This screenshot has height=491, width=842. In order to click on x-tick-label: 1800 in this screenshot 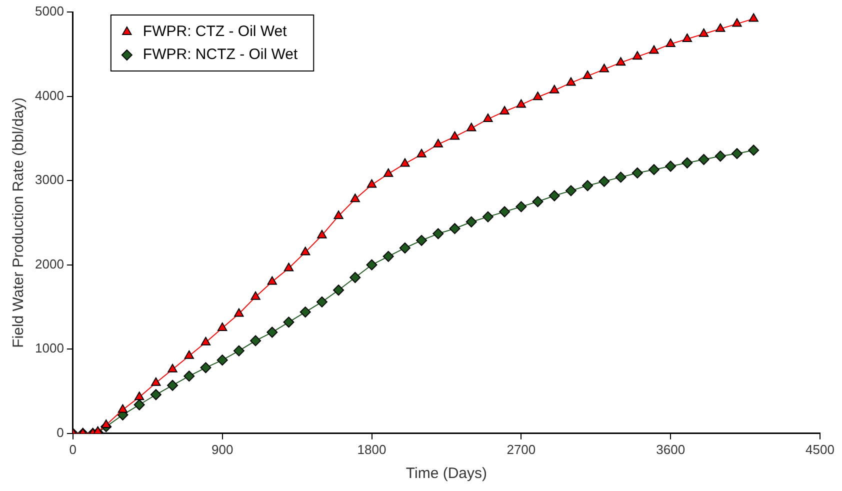, I will do `click(371, 449)`.